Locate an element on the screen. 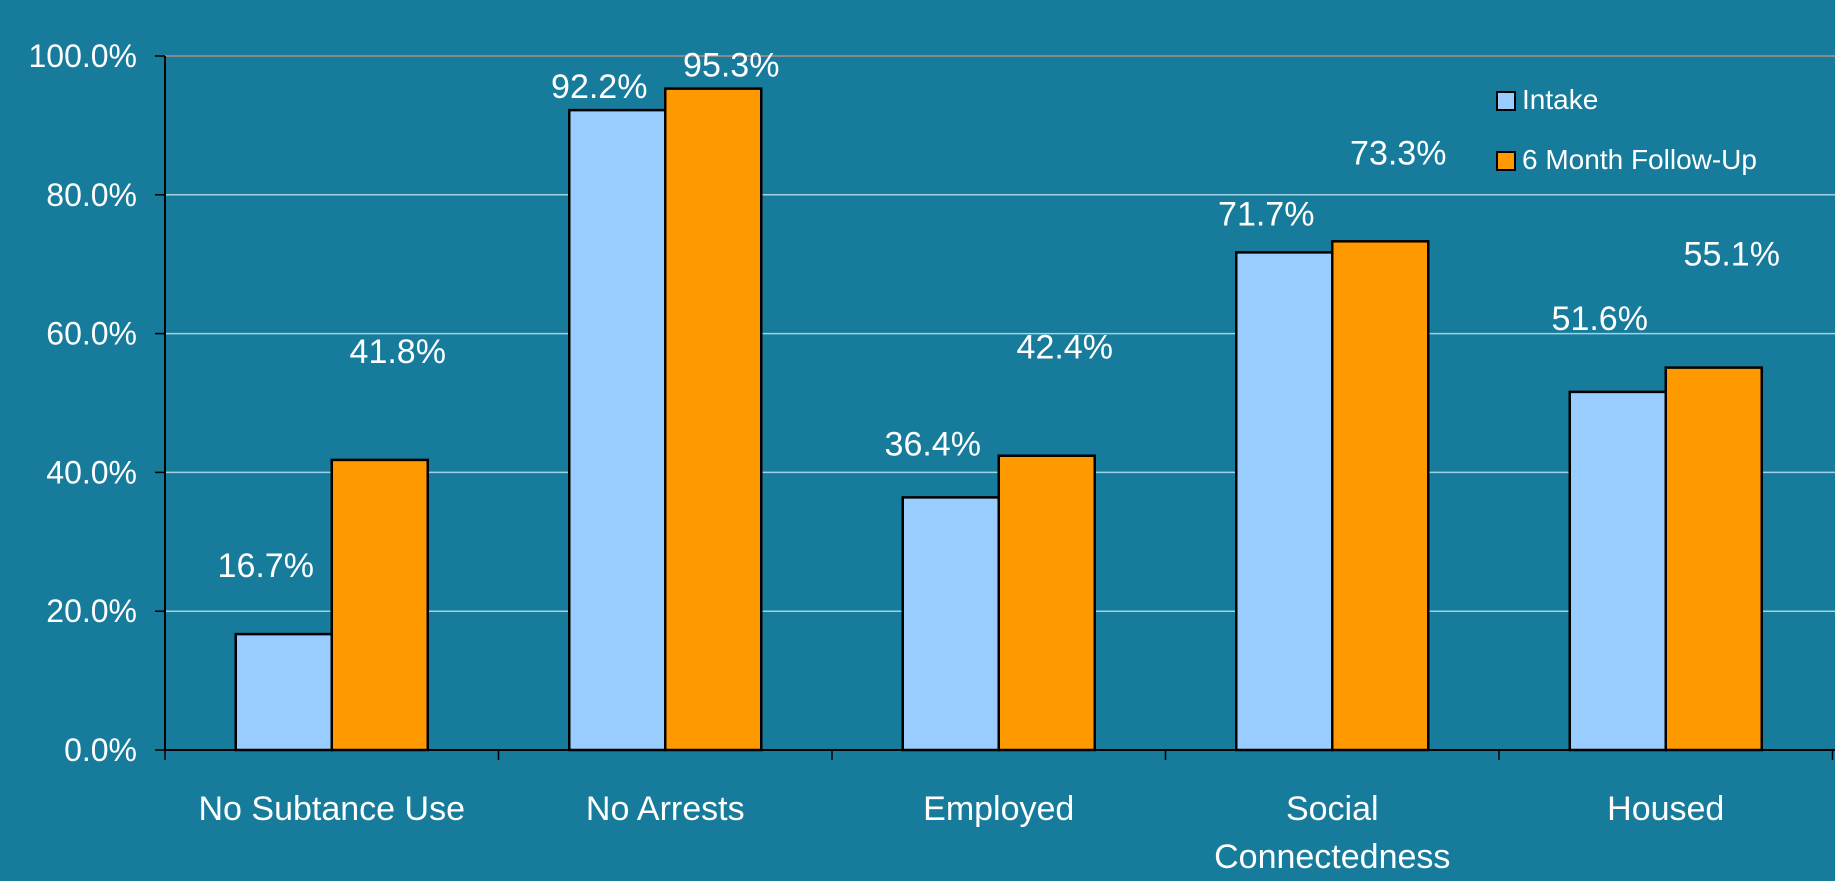 Image resolution: width=1835 pixels, height=881 pixels. data-label: 73.3% is located at coordinates (1398, 153).